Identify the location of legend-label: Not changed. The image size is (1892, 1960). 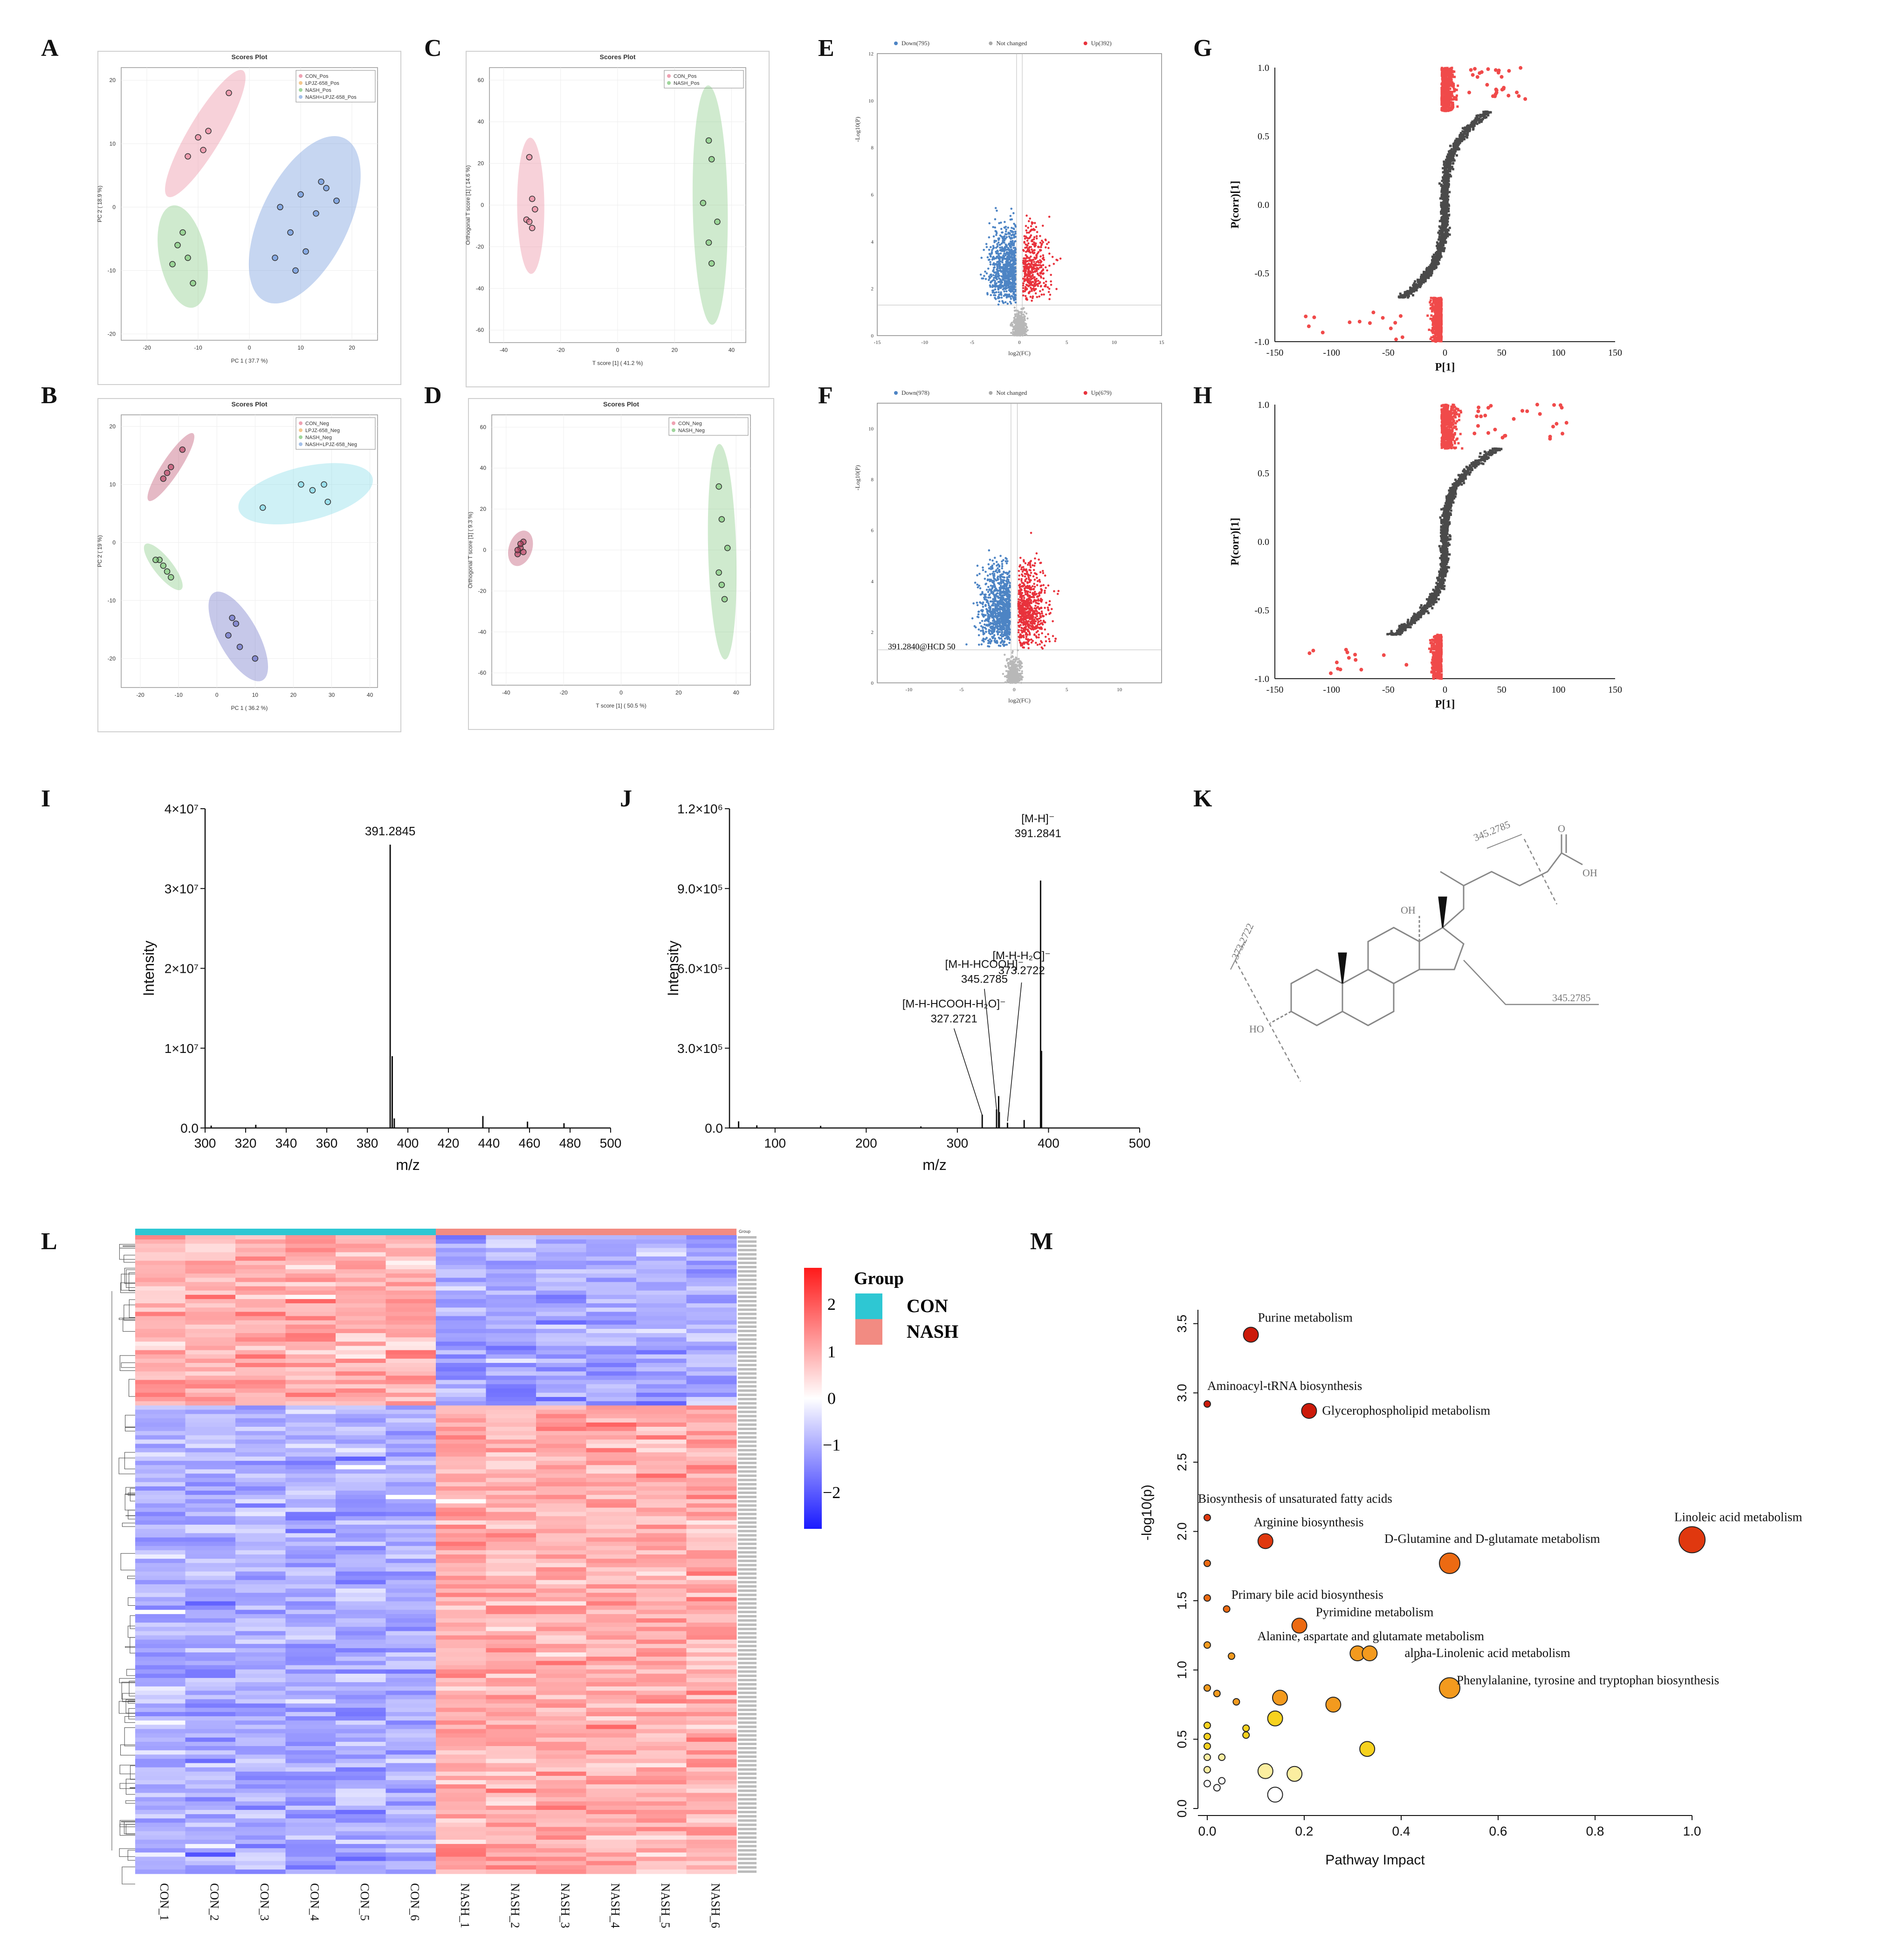
(1011, 392).